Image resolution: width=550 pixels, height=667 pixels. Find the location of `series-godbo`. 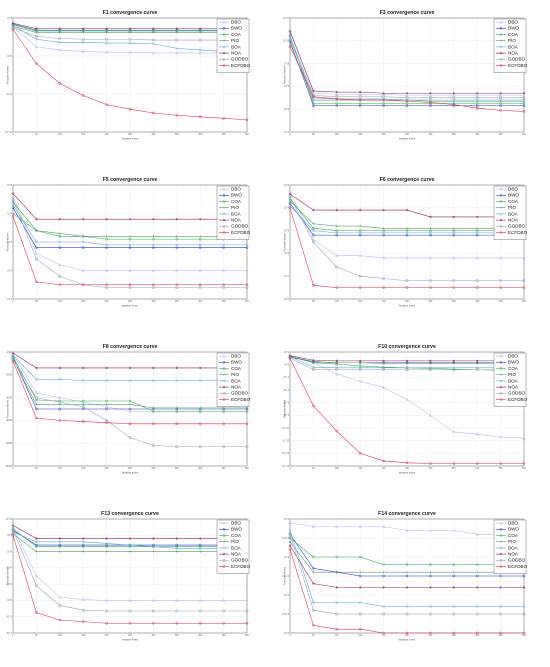

series-godbo is located at coordinates (407, 67).